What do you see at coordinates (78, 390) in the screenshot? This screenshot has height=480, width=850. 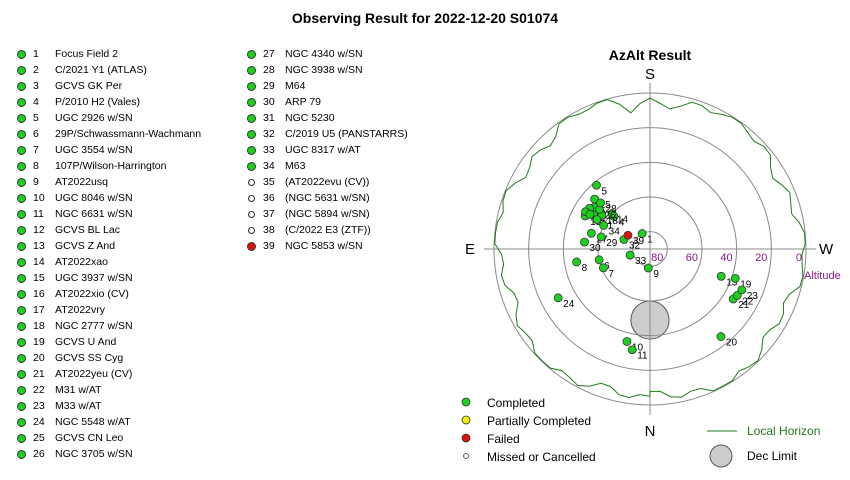 I see `object-name: M31 w/AT` at bounding box center [78, 390].